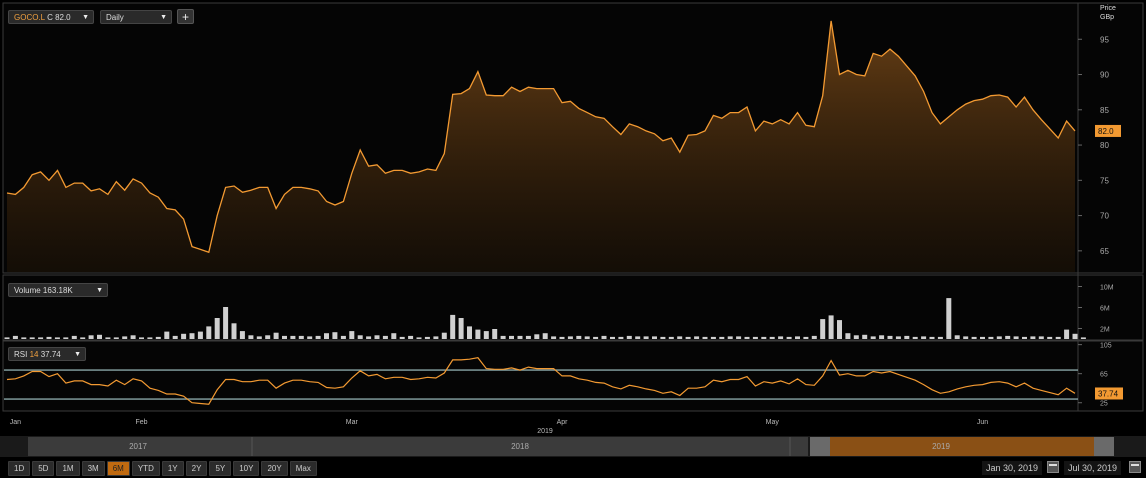  Describe the element at coordinates (51, 17) in the screenshot. I see `symbol-dropdown: GOCO.L C 82.0 ▼` at that location.